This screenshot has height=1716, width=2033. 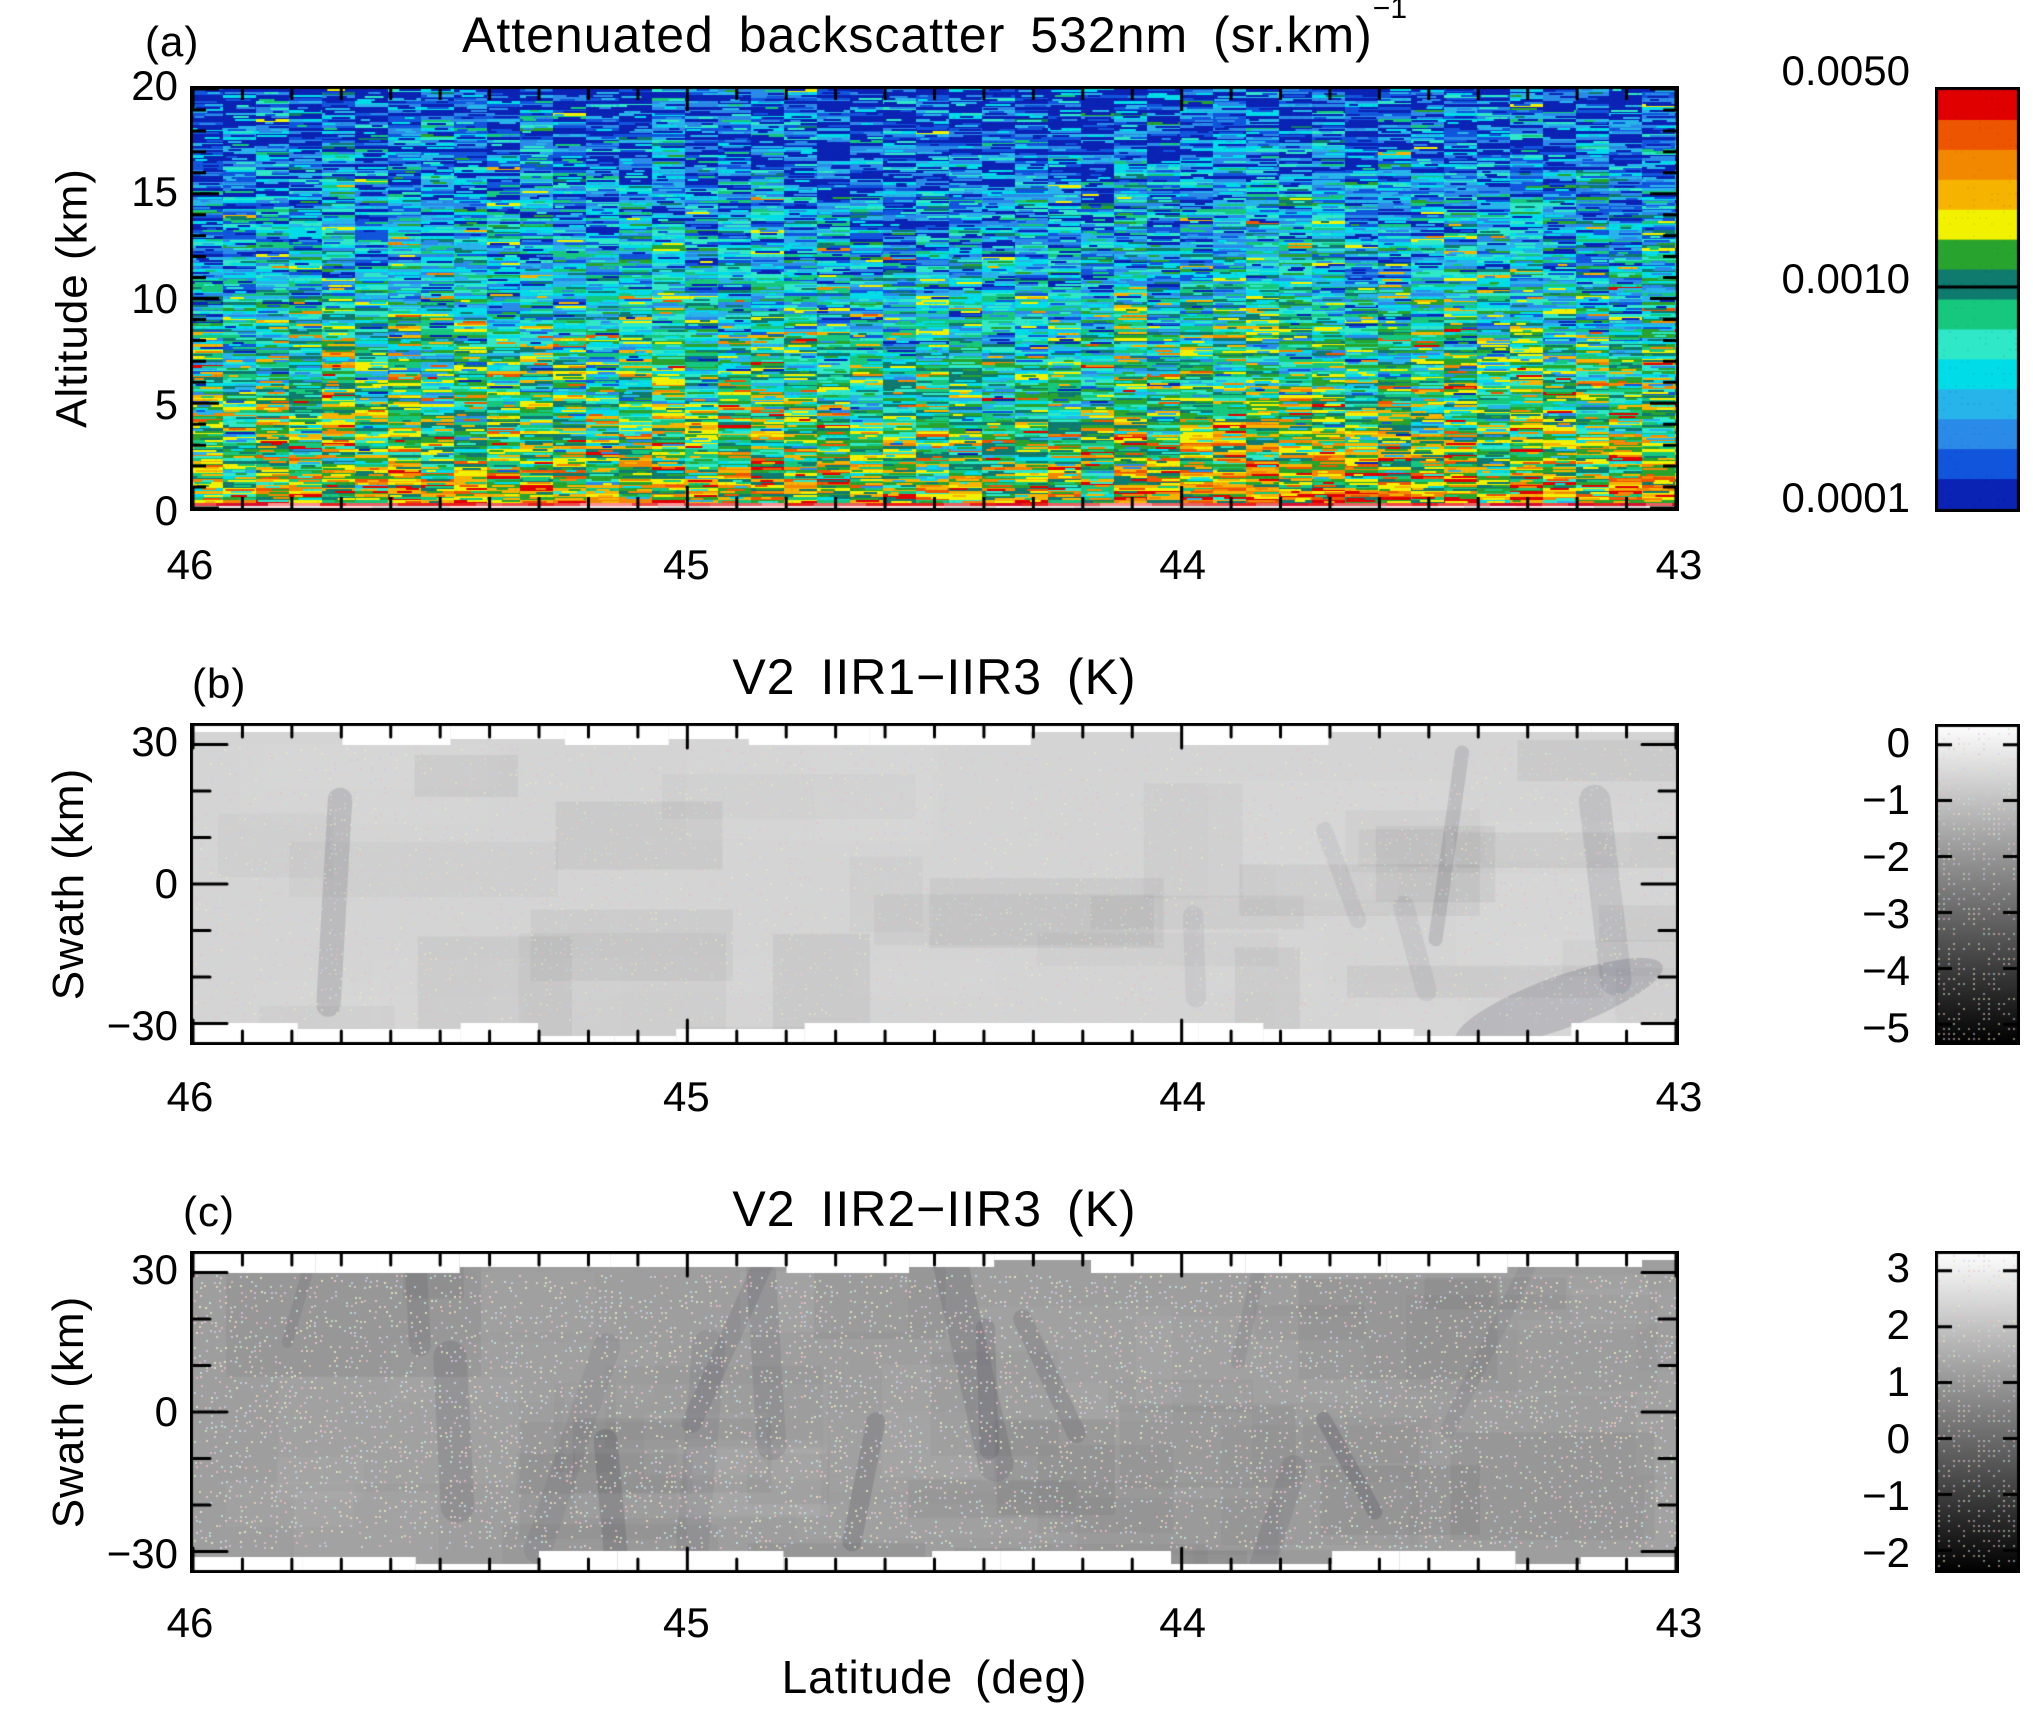 What do you see at coordinates (1390, 13) in the screenshot?
I see `panel-a-title-exponent: −1` at bounding box center [1390, 13].